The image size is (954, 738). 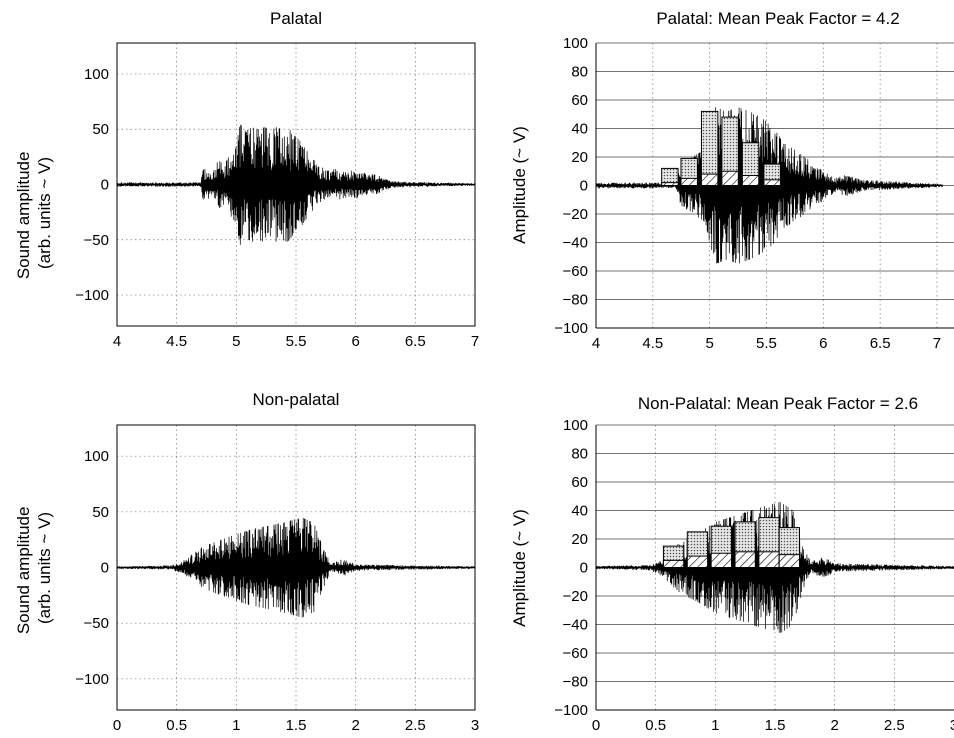 What do you see at coordinates (777, 18) in the screenshot?
I see `chart-title: Palatal: Mean Peak Factor = 4.2` at bounding box center [777, 18].